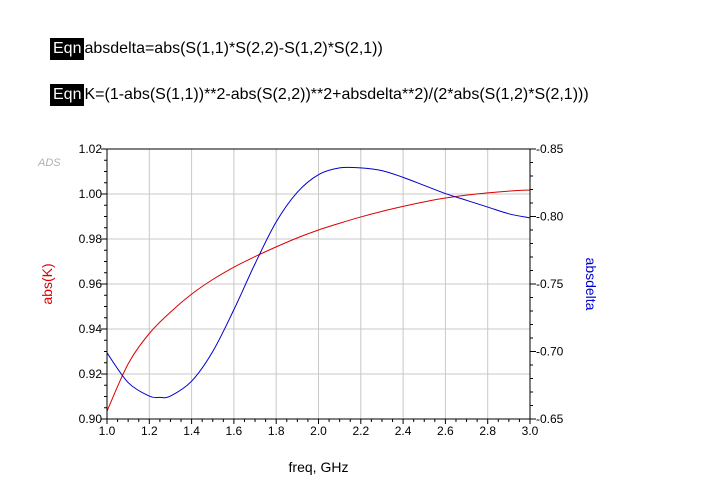  What do you see at coordinates (149, 431) in the screenshot?
I see `x-tick-label: 1.2` at bounding box center [149, 431].